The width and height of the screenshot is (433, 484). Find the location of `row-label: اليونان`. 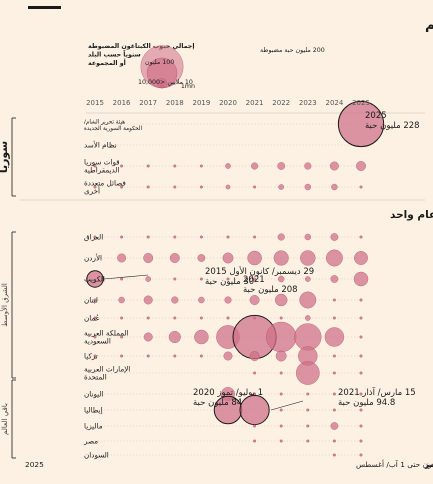

row-label: اليونان is located at coordinates (94, 394).